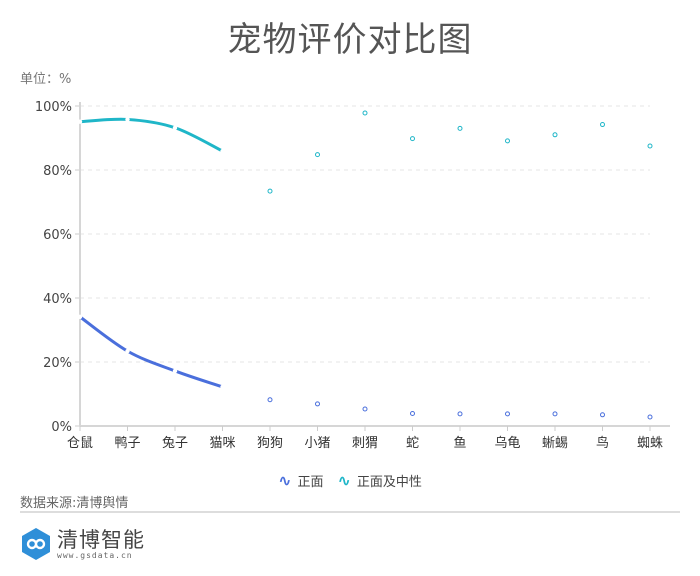 This screenshot has height=576, width=700. What do you see at coordinates (459, 443) in the screenshot?
I see `x-tick-label: 鱼` at bounding box center [459, 443].